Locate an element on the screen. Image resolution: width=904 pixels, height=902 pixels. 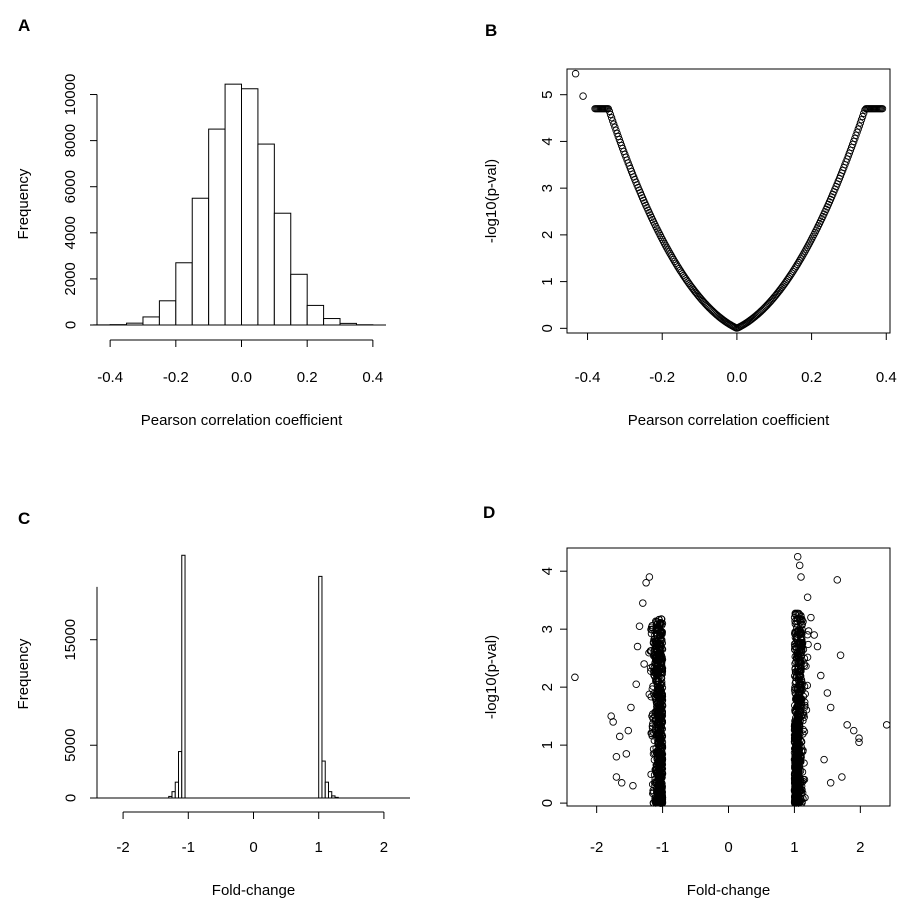
x-tick-label-d: -1 is located at coordinates (662, 847).